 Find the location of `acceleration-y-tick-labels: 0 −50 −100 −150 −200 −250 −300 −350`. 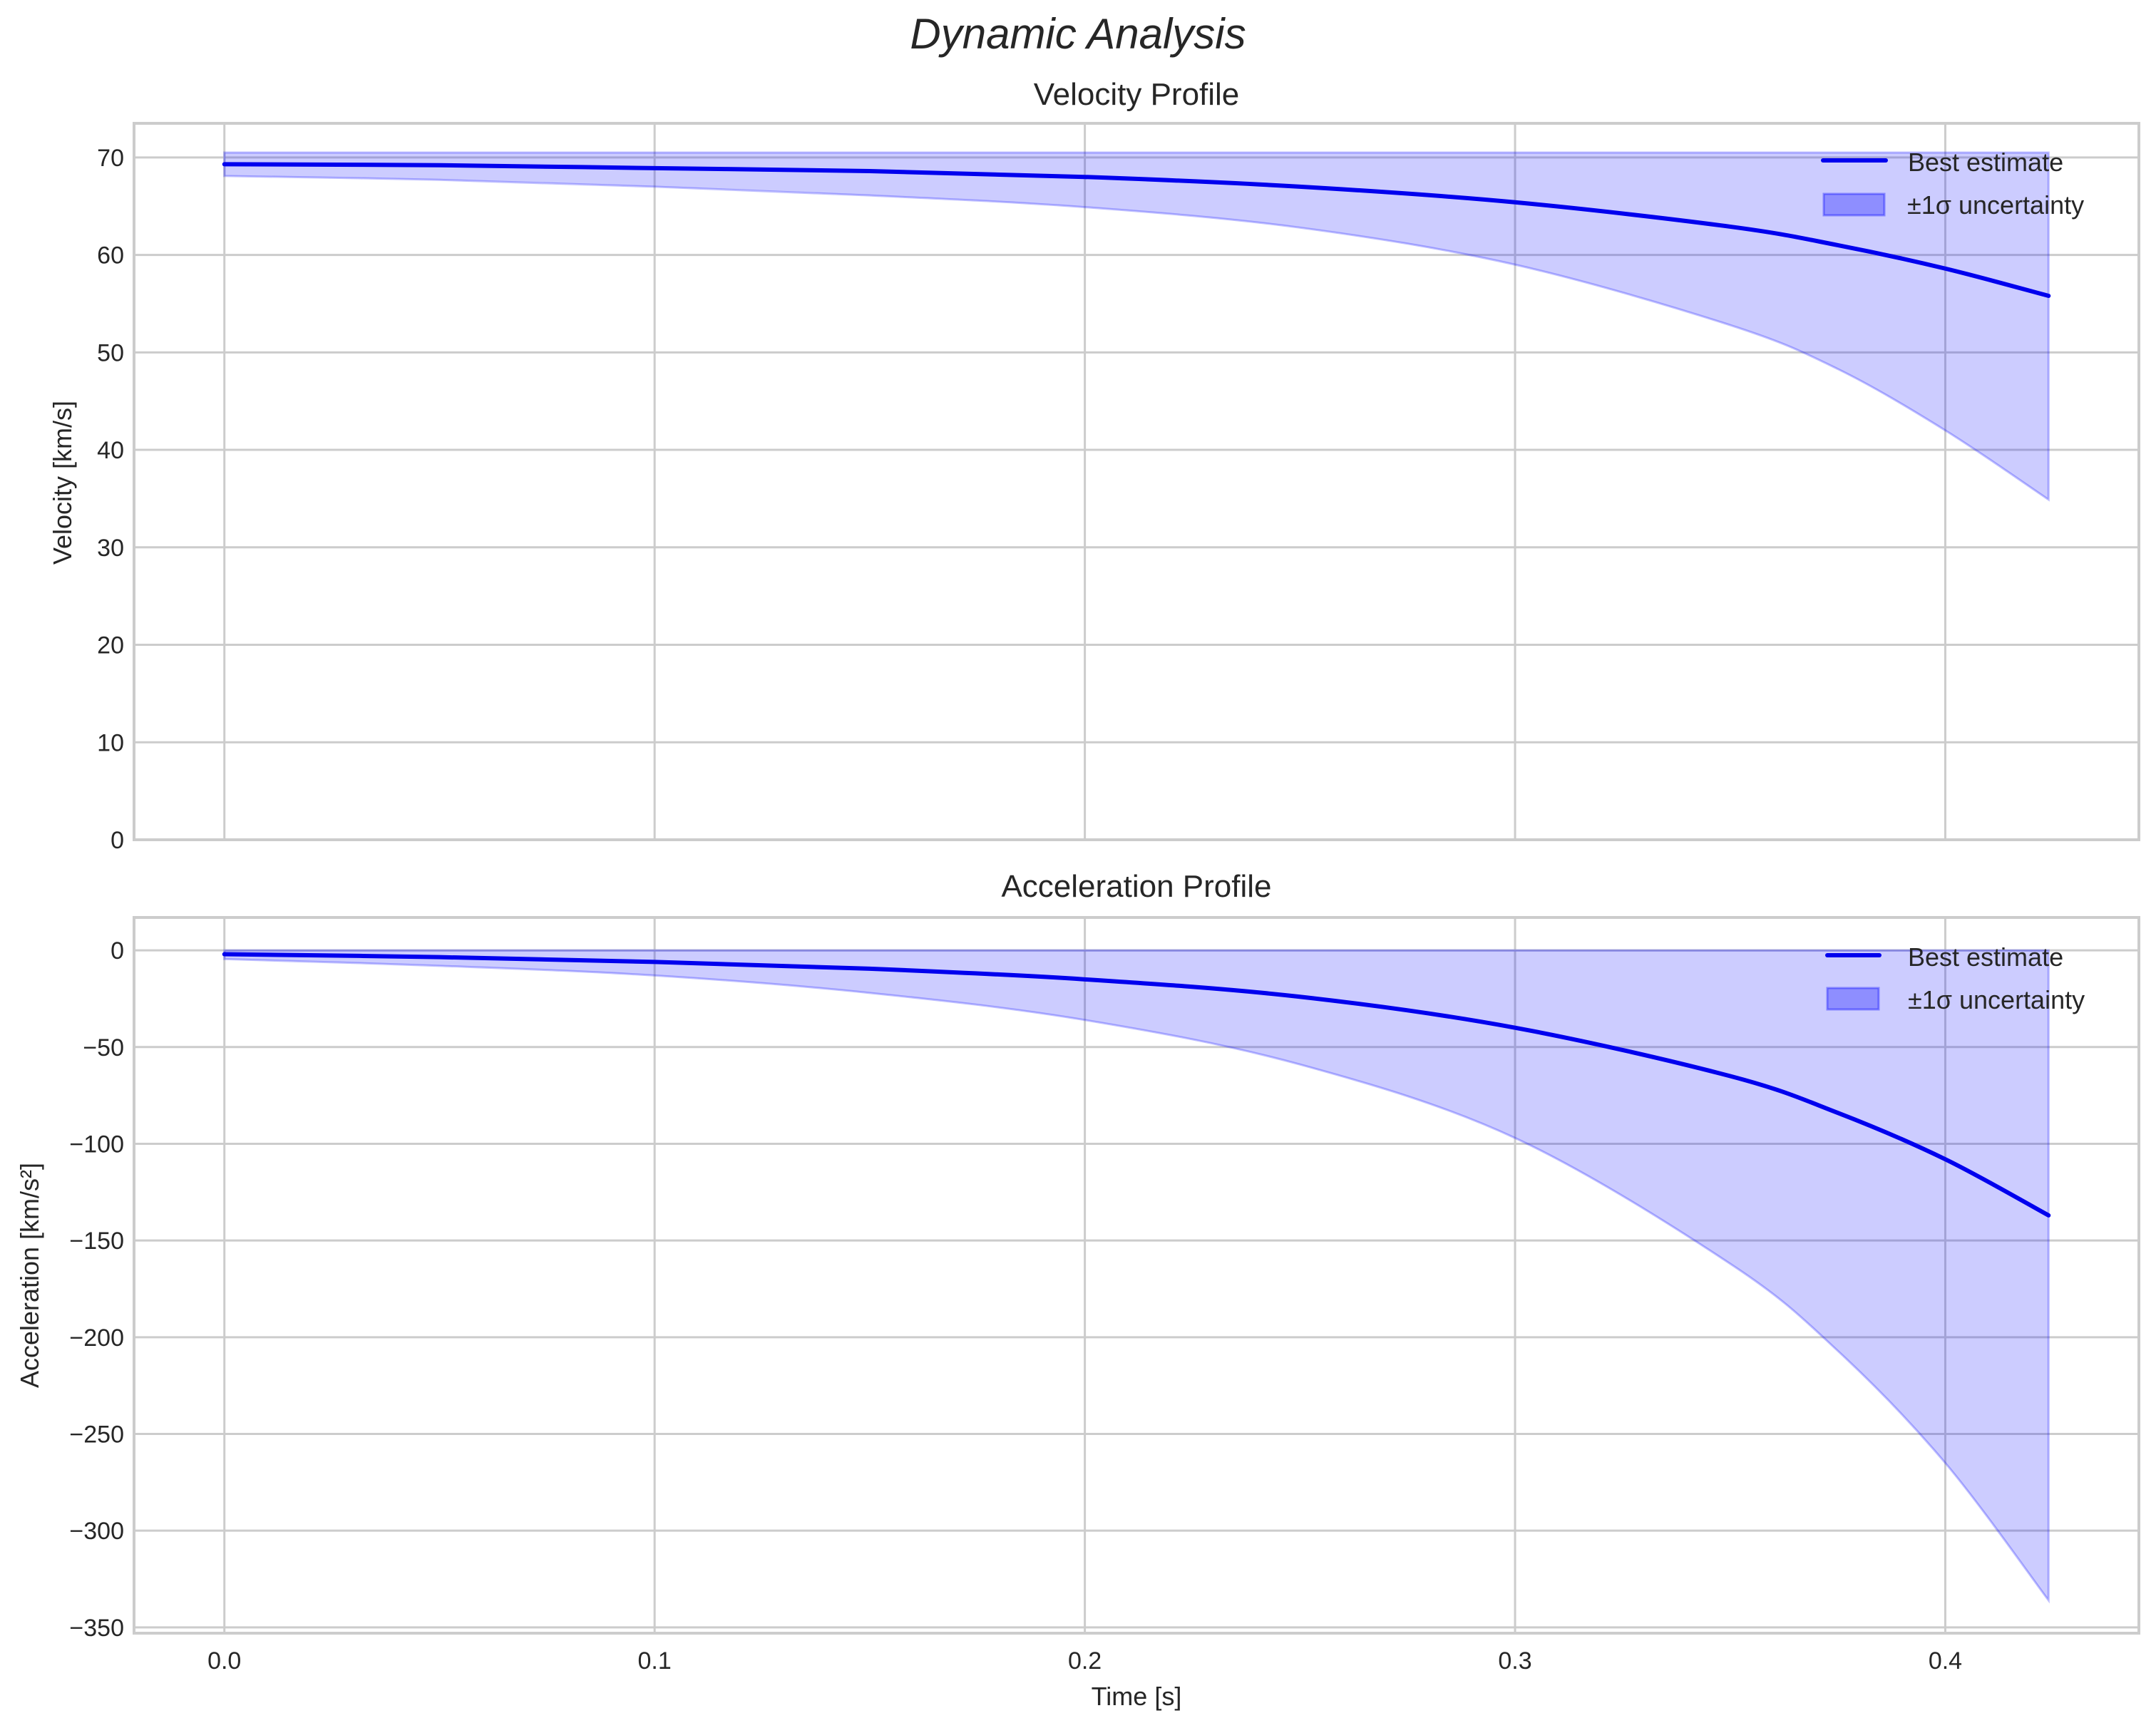

acceleration-y-tick-labels: 0 −50 −100 −150 −200 −250 −300 −350 is located at coordinates (96, 1289).